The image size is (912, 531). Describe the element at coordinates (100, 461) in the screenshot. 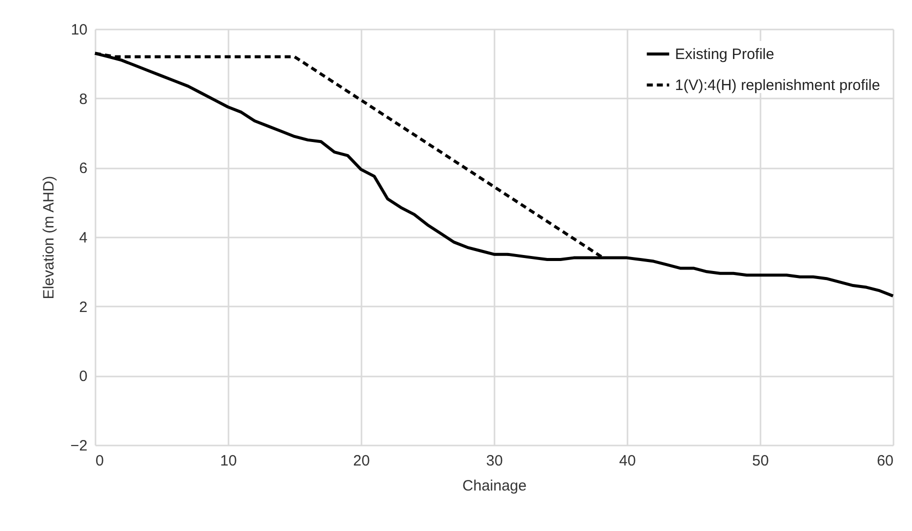

I see `x-tick-label: 0` at that location.